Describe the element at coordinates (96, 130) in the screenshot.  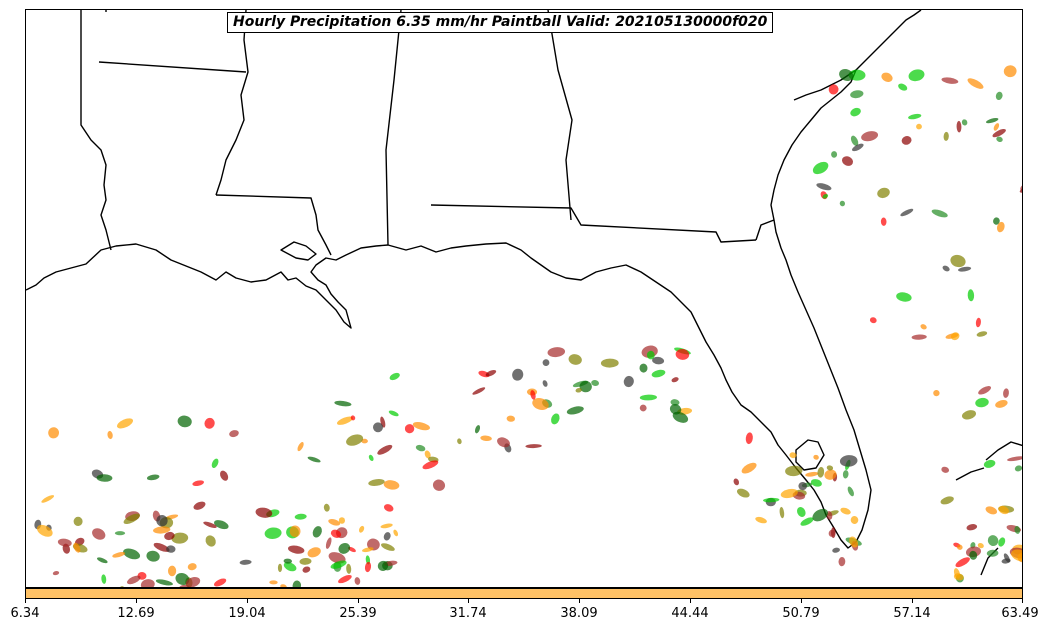
I see `state-line-texas-louisiana` at that location.